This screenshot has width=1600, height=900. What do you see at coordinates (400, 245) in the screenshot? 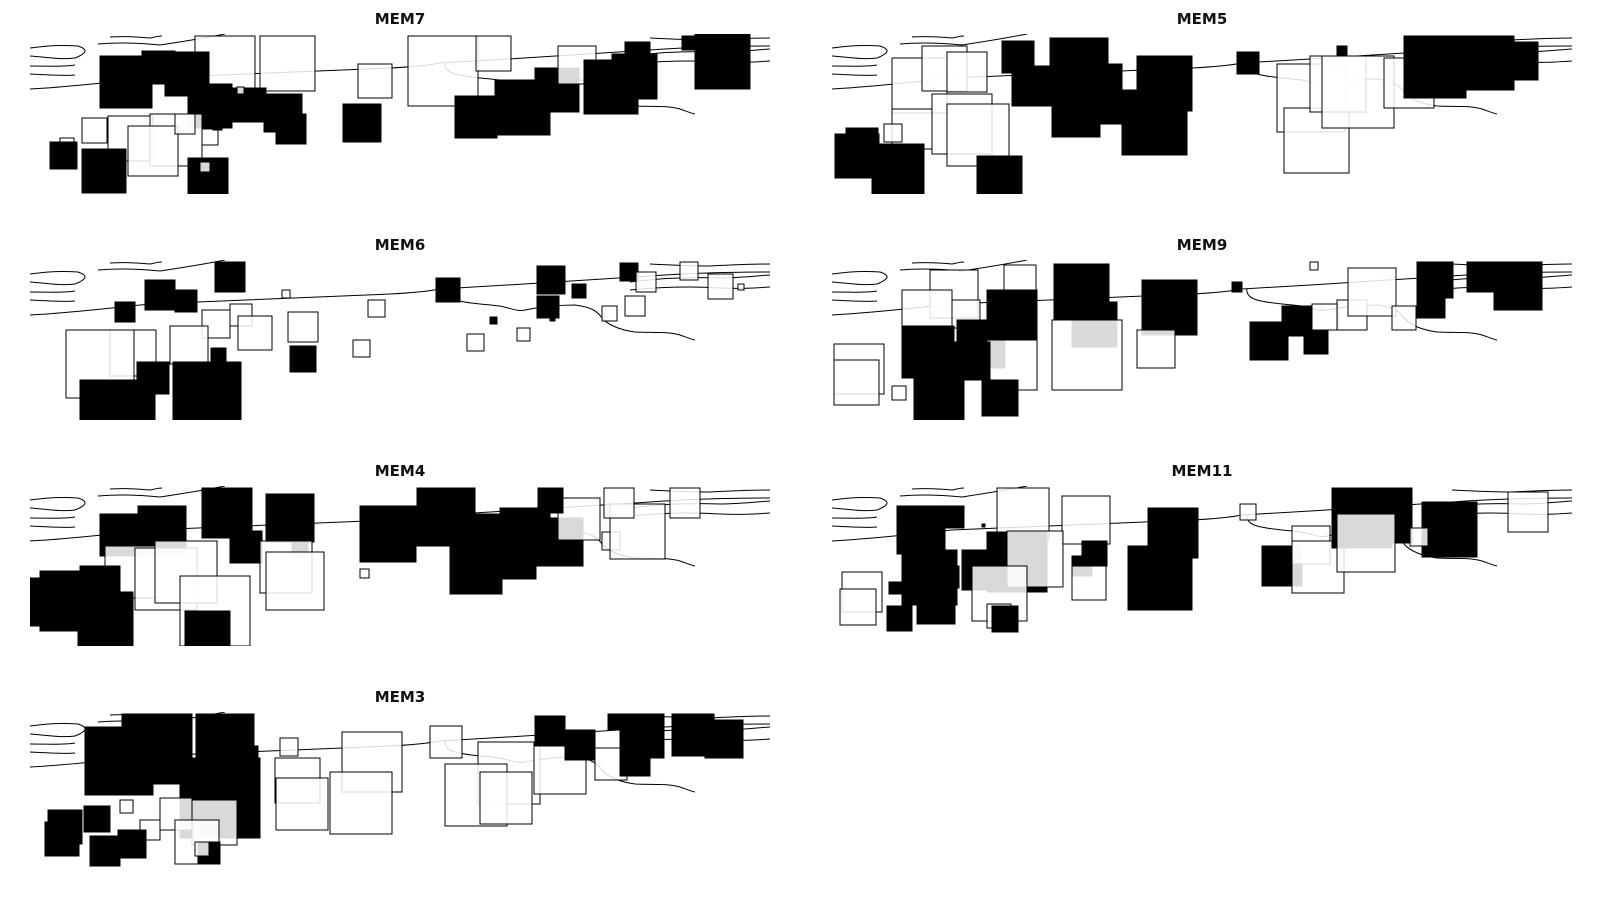
I see `panel-title: MEM6` at bounding box center [400, 245].